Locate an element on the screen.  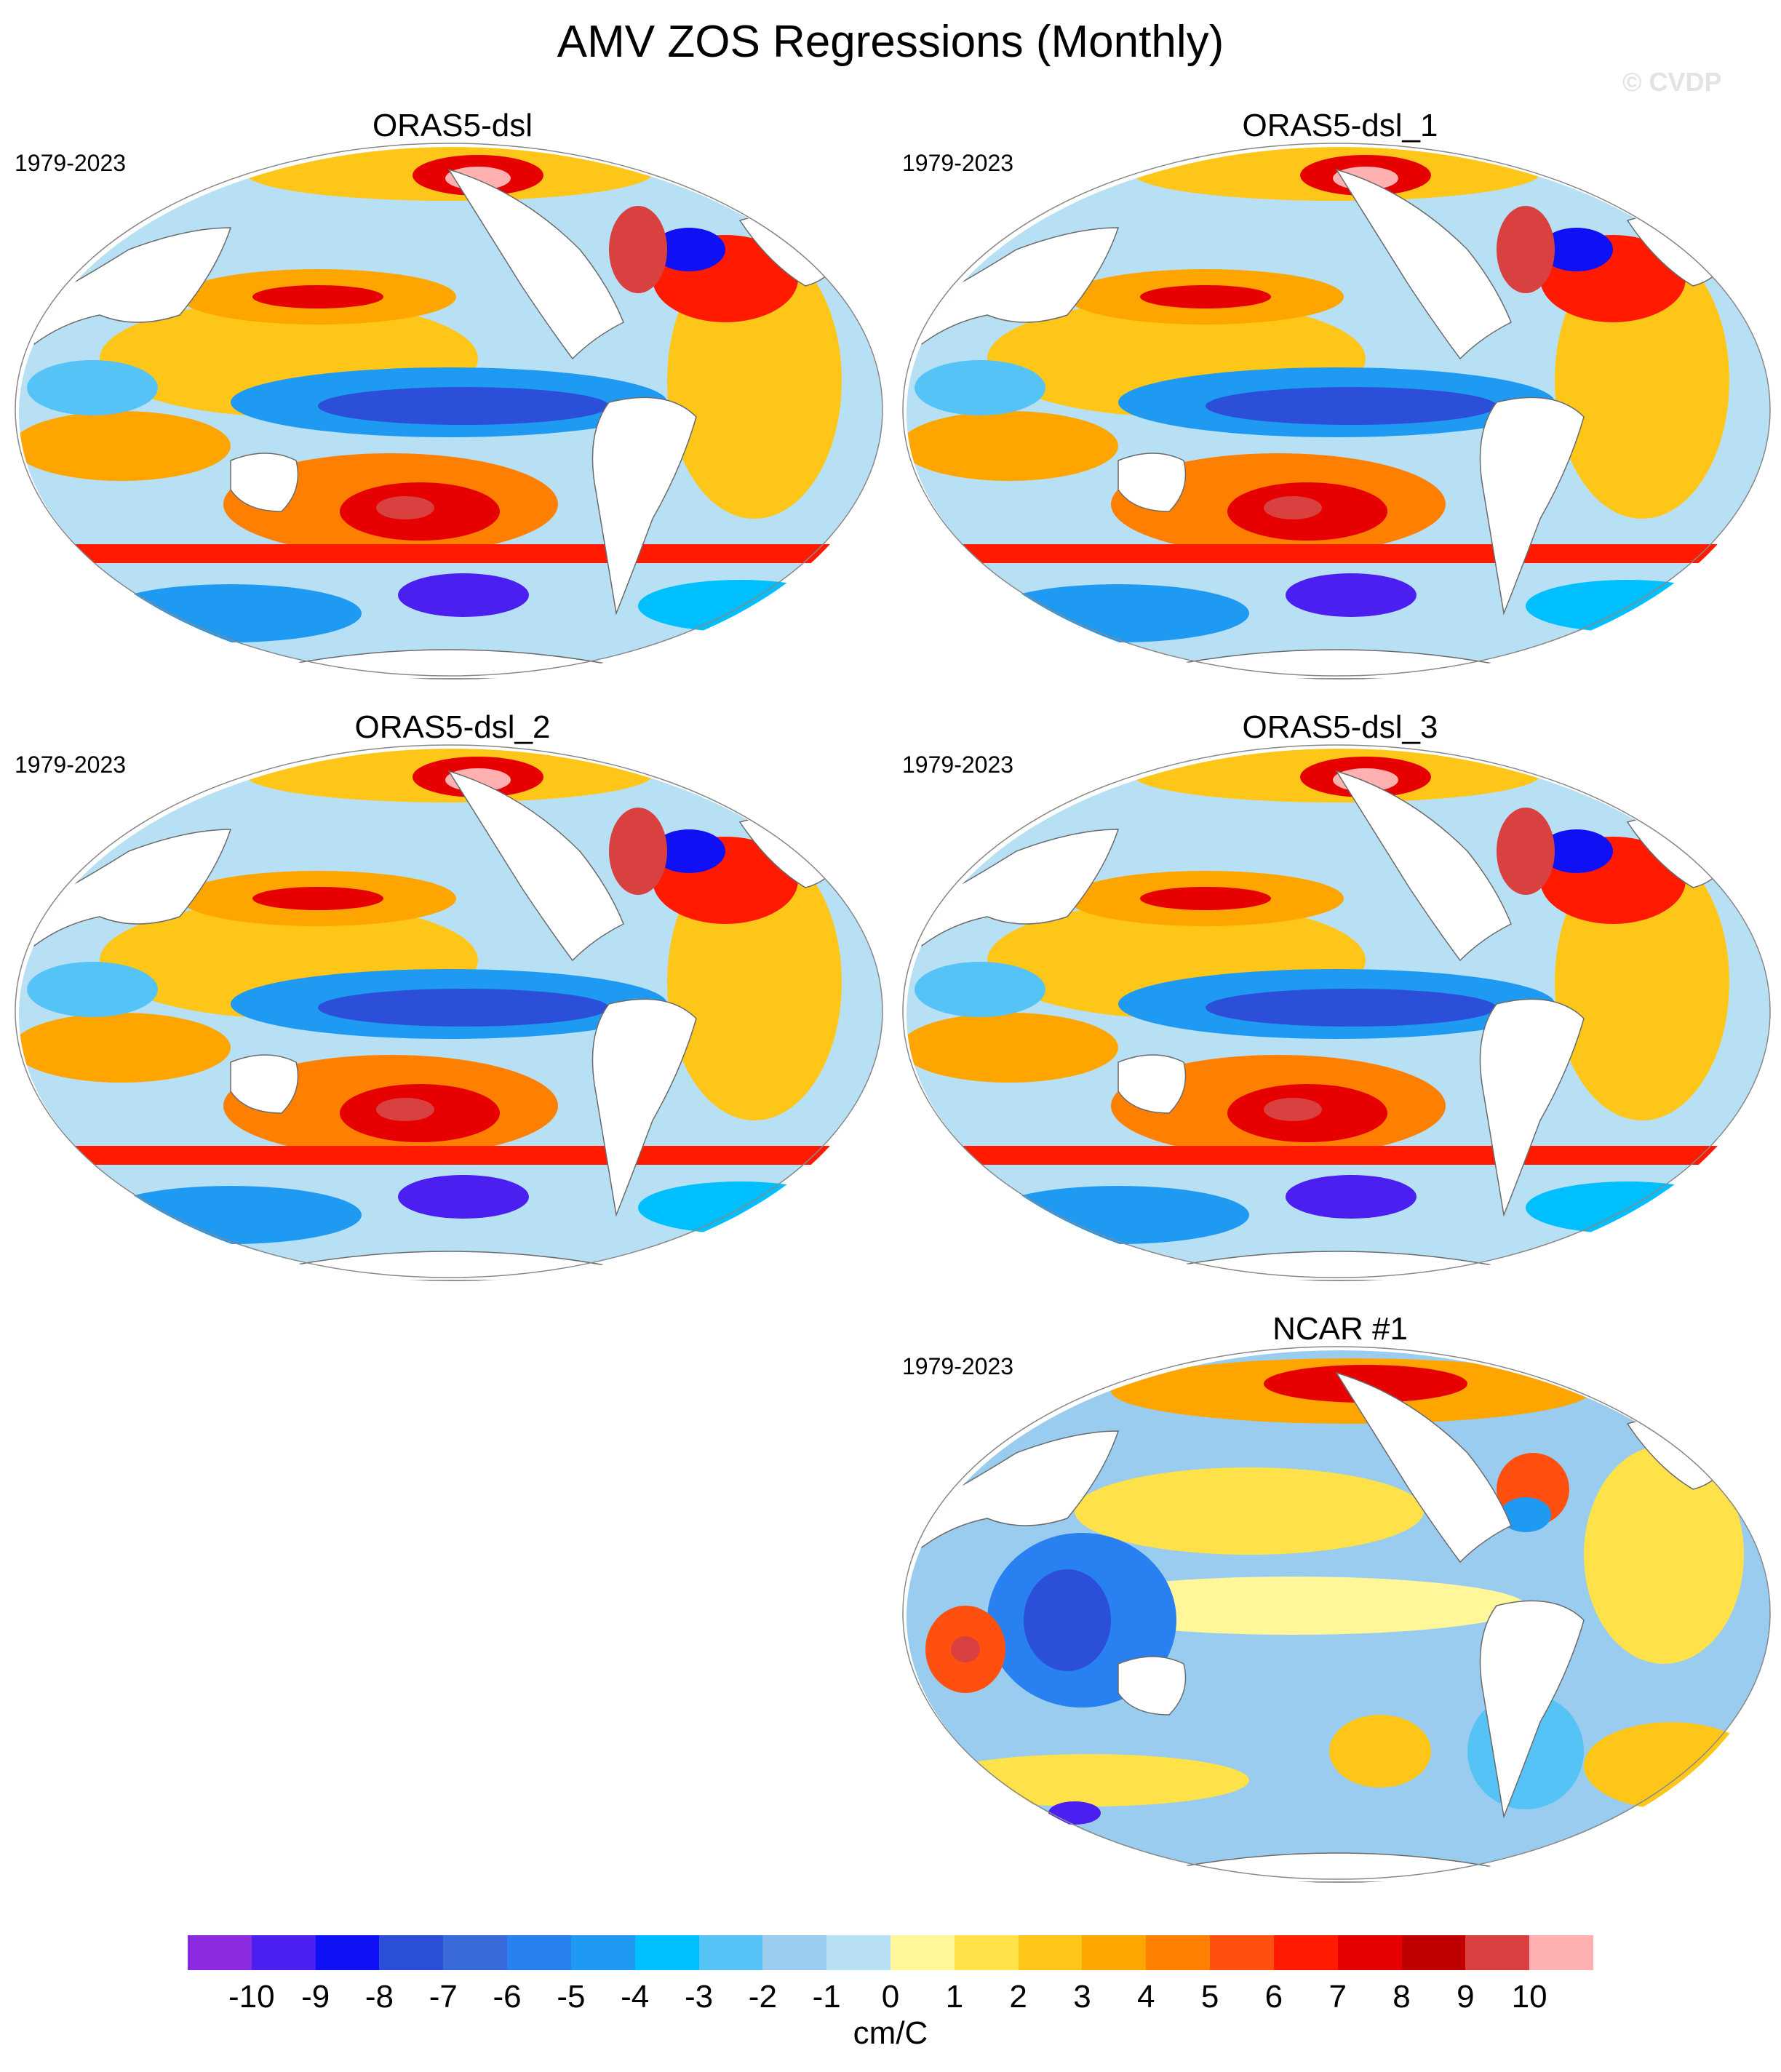
colorbar is located at coordinates (891, 1953).